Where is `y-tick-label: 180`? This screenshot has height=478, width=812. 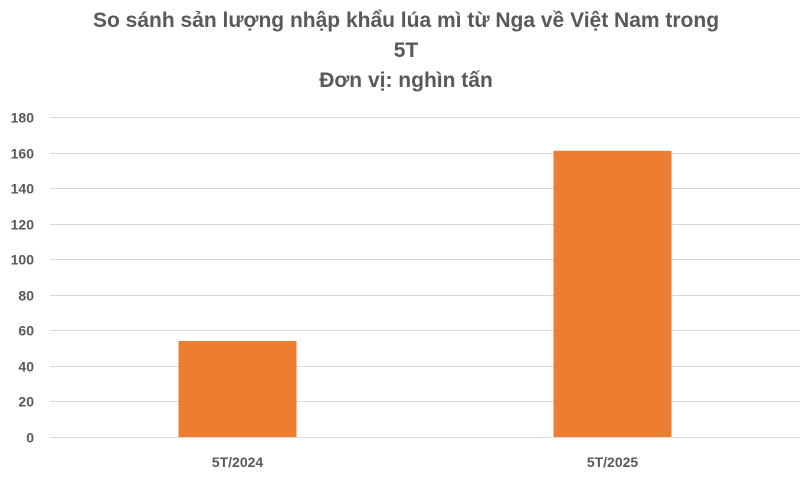
y-tick-label: 180 is located at coordinates (23, 118).